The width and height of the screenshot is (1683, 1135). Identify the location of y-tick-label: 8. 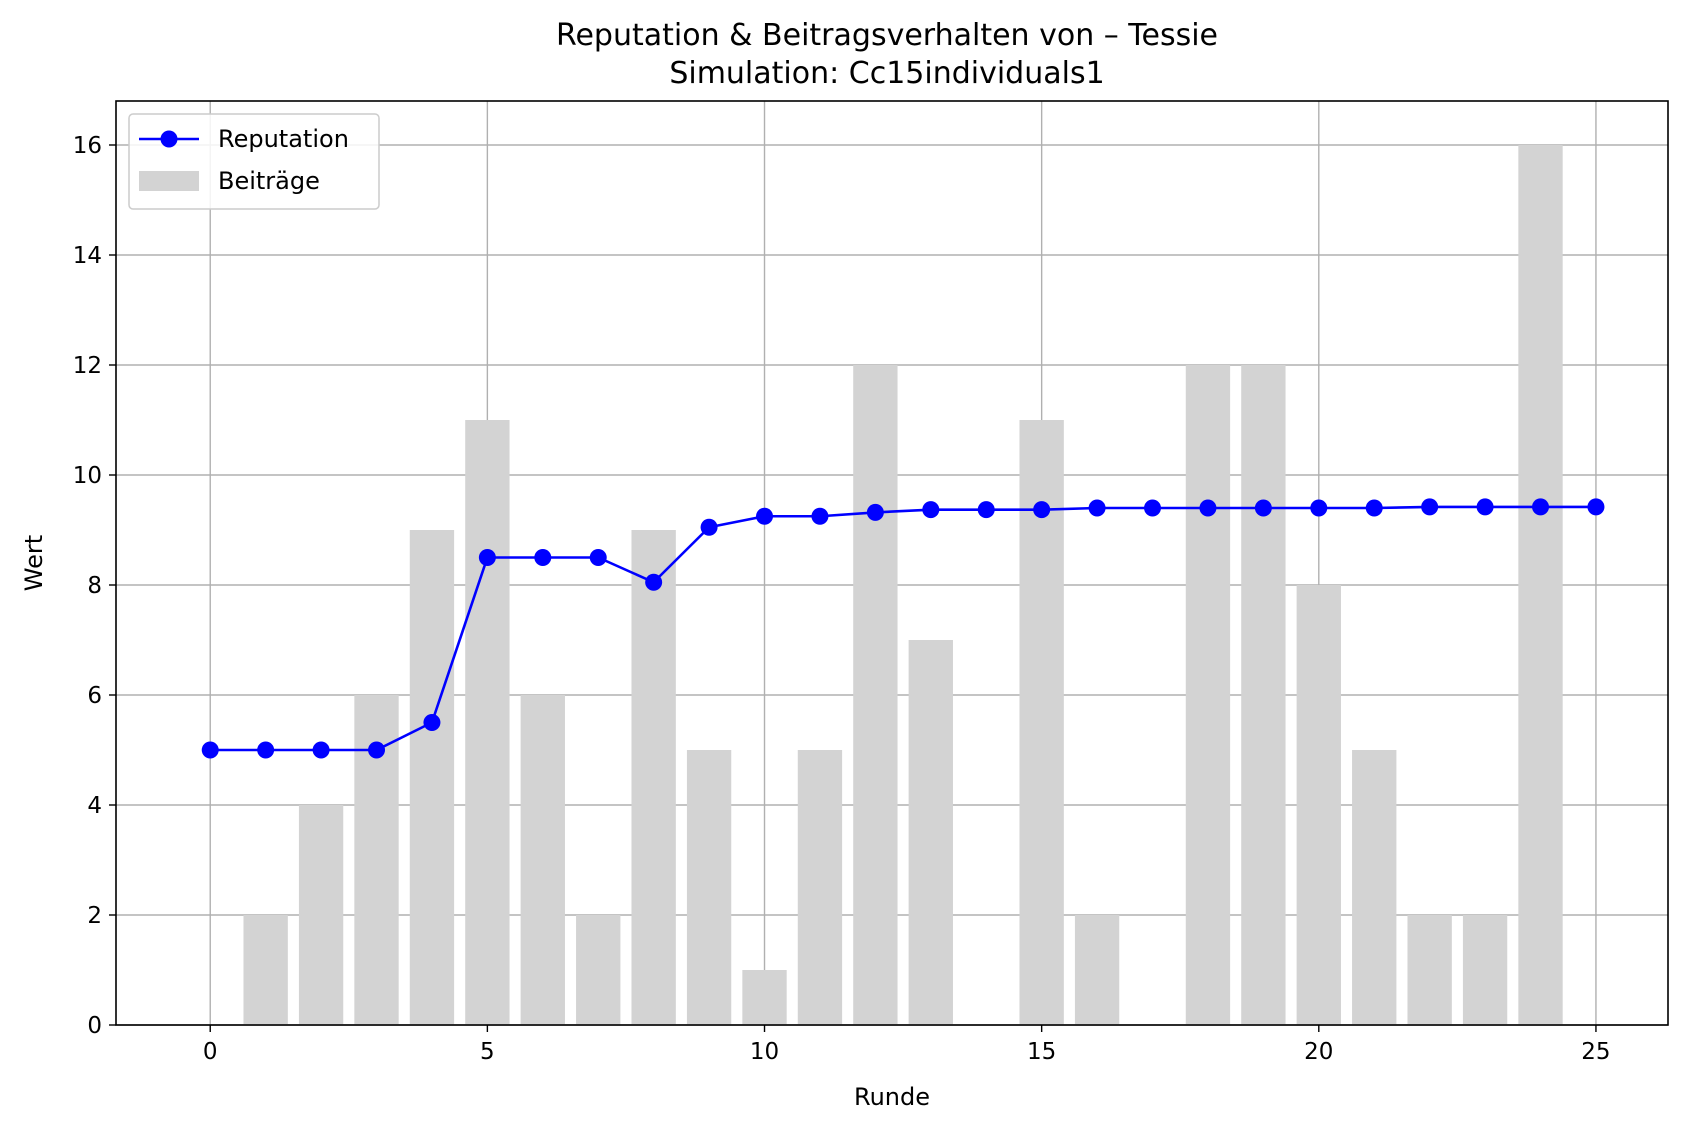
(94, 586).